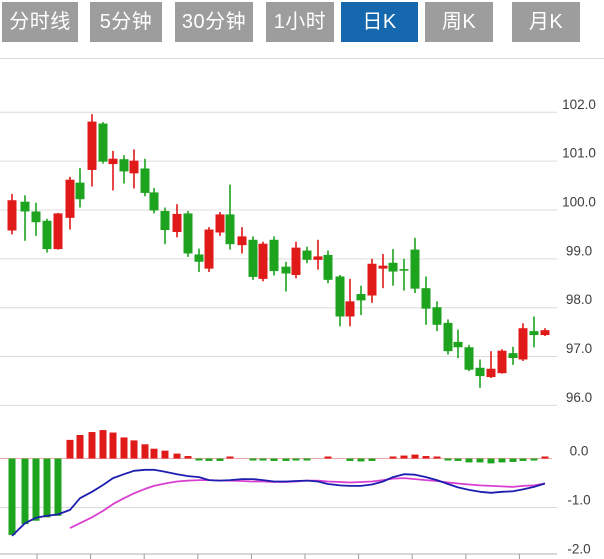 The image size is (604, 559). Describe the element at coordinates (579, 202) in the screenshot. I see `price-axis-label: 100.0` at that location.